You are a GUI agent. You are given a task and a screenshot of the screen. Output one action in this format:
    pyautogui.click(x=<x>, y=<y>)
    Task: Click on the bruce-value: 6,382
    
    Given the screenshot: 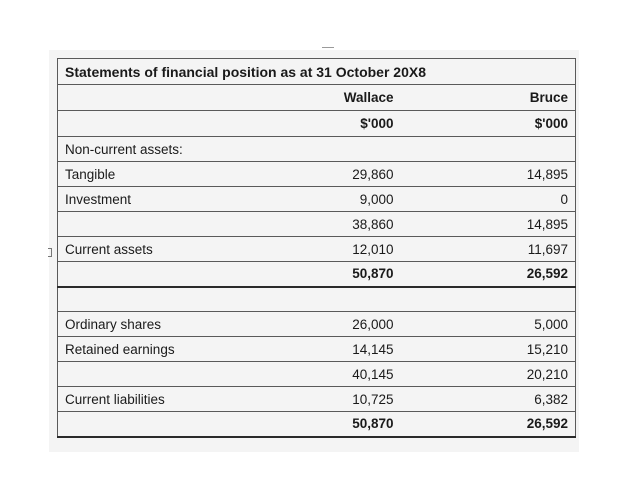 What is the action you would take?
    pyautogui.click(x=488, y=399)
    